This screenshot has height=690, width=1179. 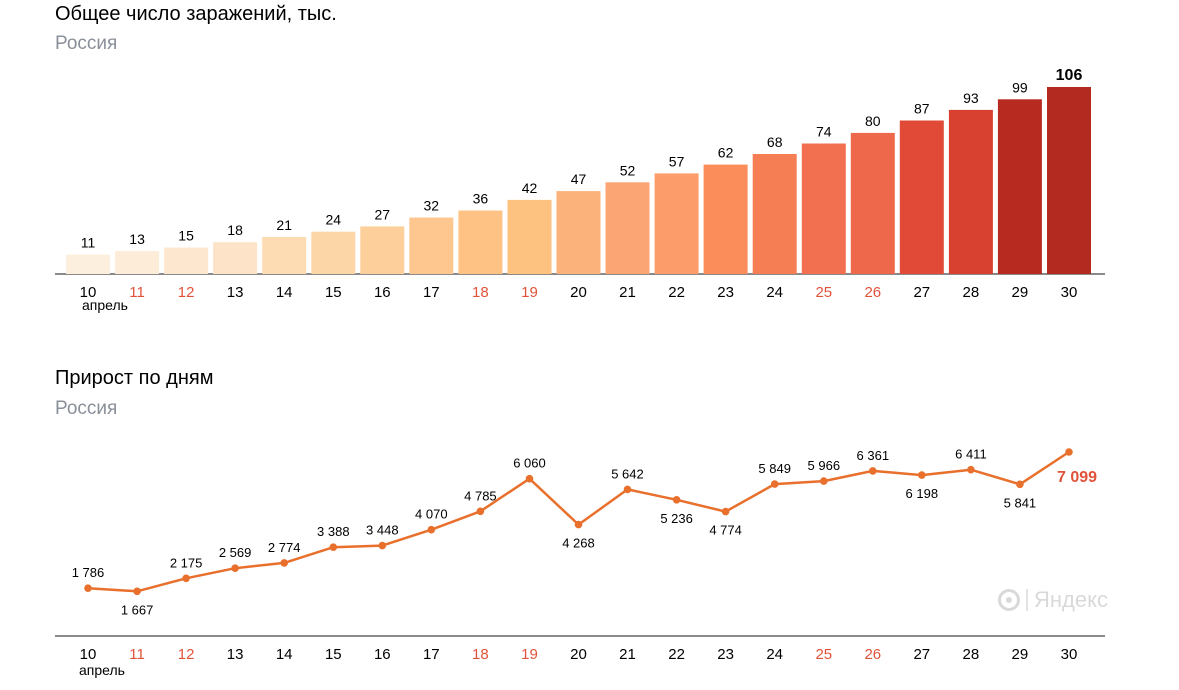 What do you see at coordinates (971, 98) in the screenshot?
I see `bar-value-label-28: 93` at bounding box center [971, 98].